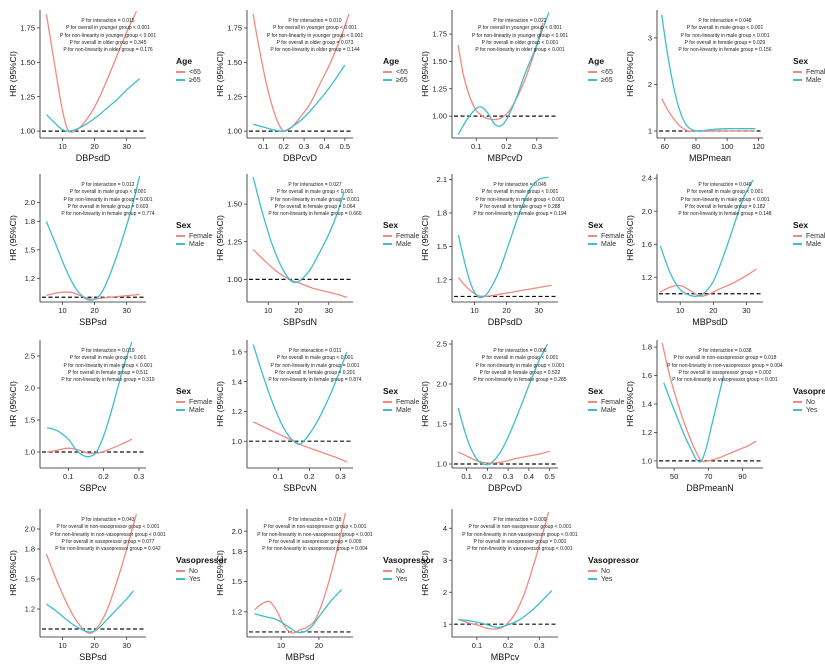 The height and width of the screenshot is (665, 825). What do you see at coordinates (607, 72) in the screenshot?
I see `legend-label: <65` at bounding box center [607, 72].